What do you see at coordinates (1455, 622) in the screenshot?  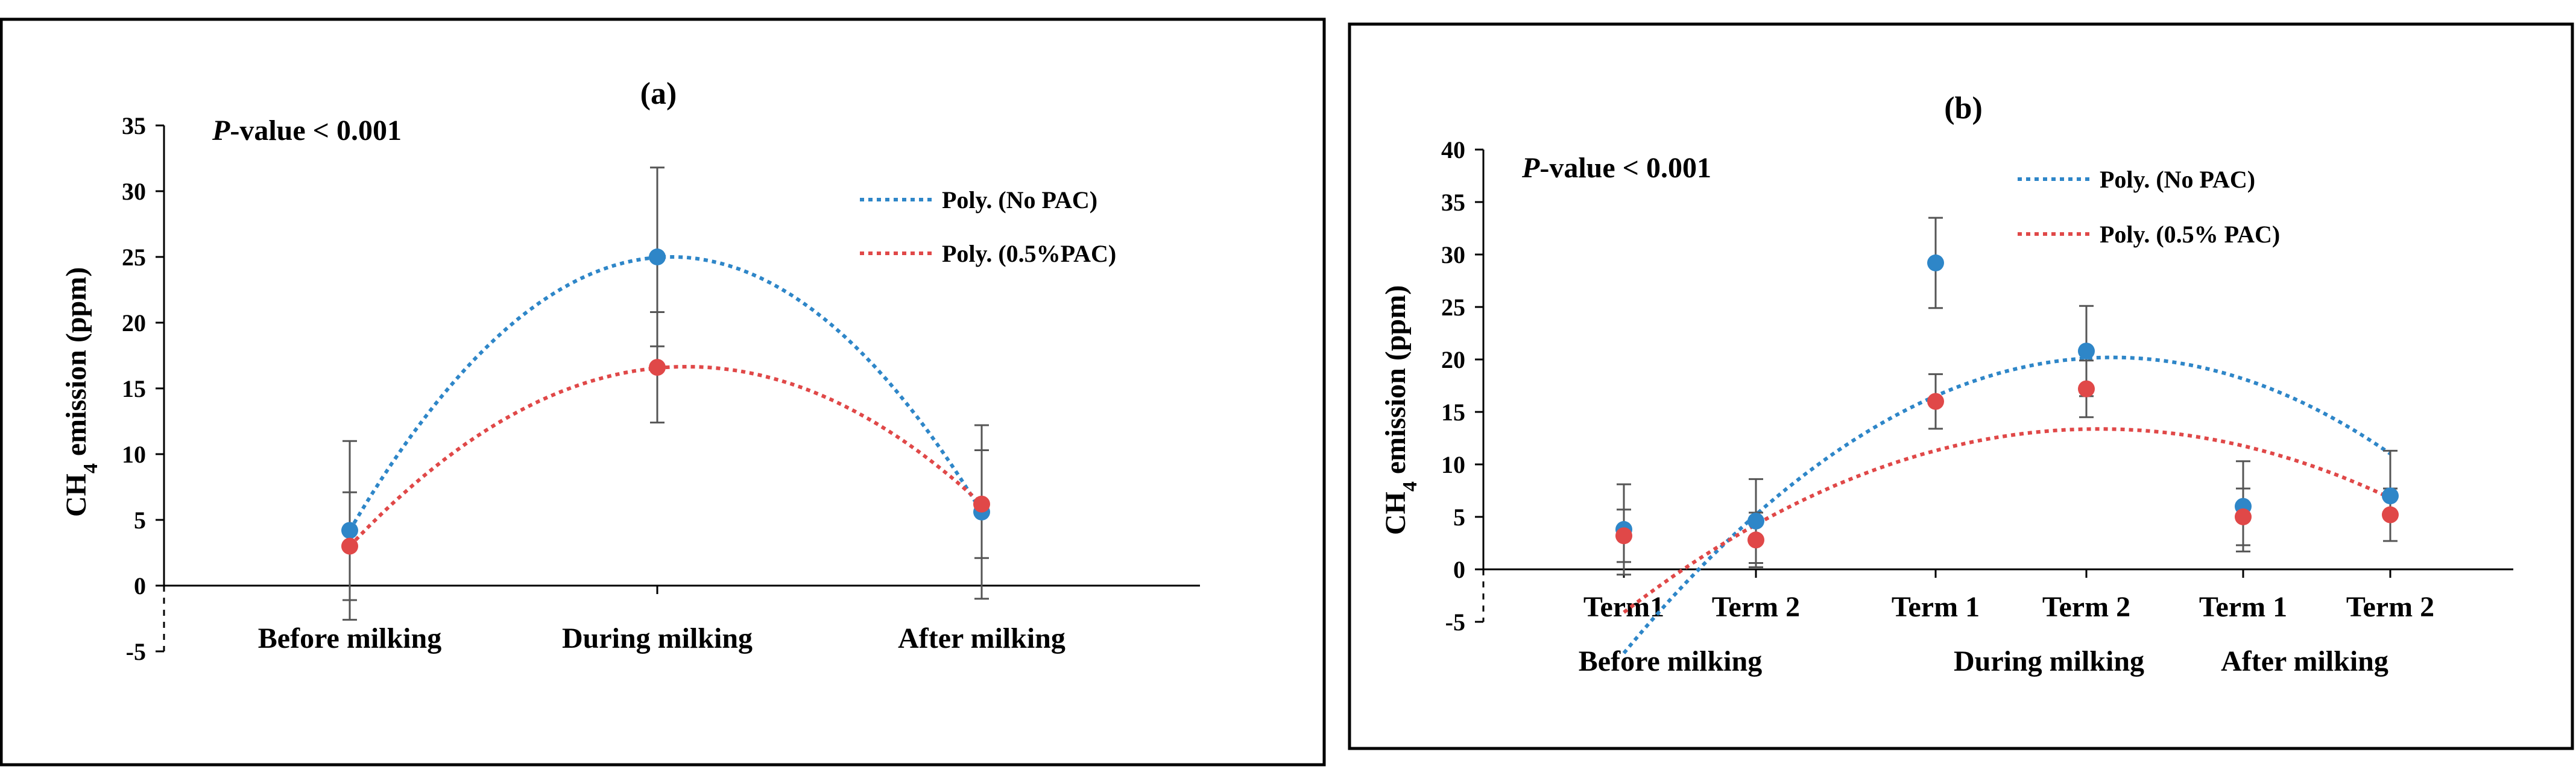 I see `panel-b-y-tick-label: -5` at bounding box center [1455, 622].